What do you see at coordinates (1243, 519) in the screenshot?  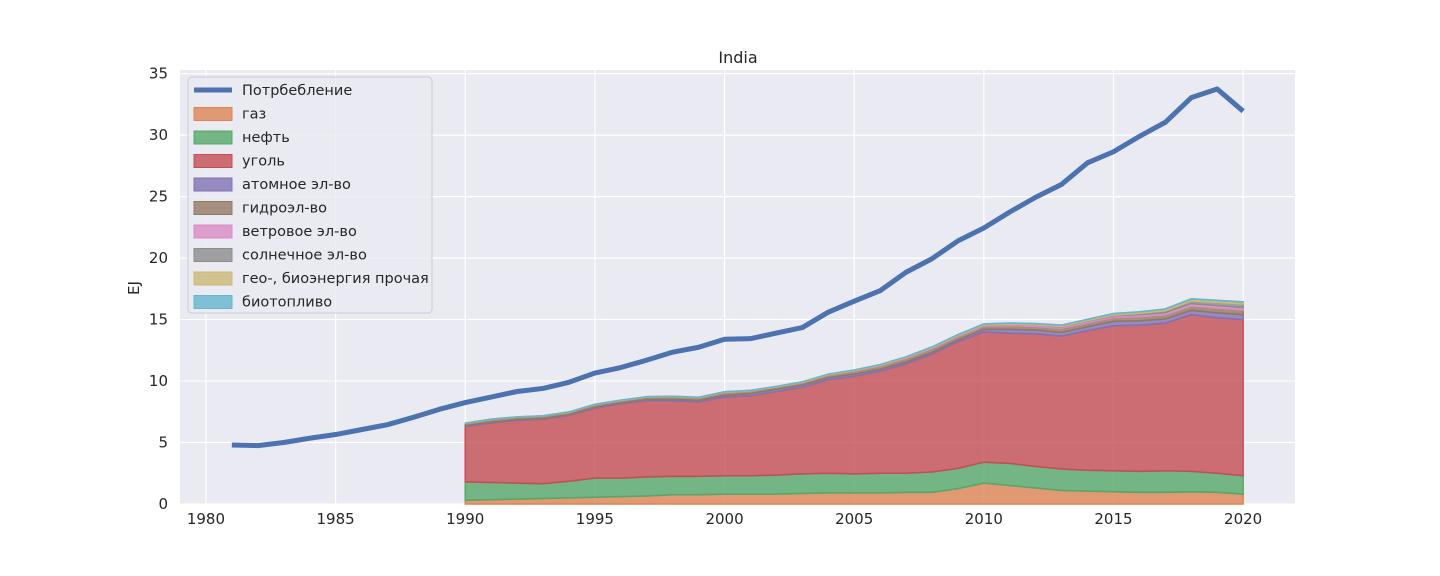 I see `x-tick-label: 2020` at bounding box center [1243, 519].